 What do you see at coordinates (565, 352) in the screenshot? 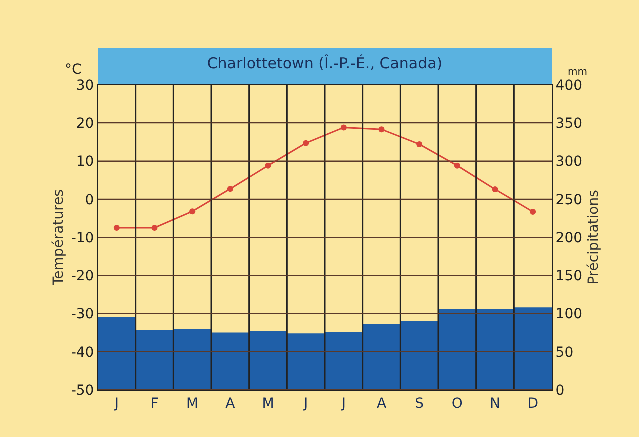
I see `y2-tick-label: 50` at bounding box center [565, 352].